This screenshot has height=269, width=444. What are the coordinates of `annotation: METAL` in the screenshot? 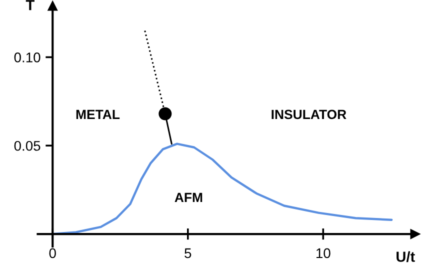 It's located at (98, 114).